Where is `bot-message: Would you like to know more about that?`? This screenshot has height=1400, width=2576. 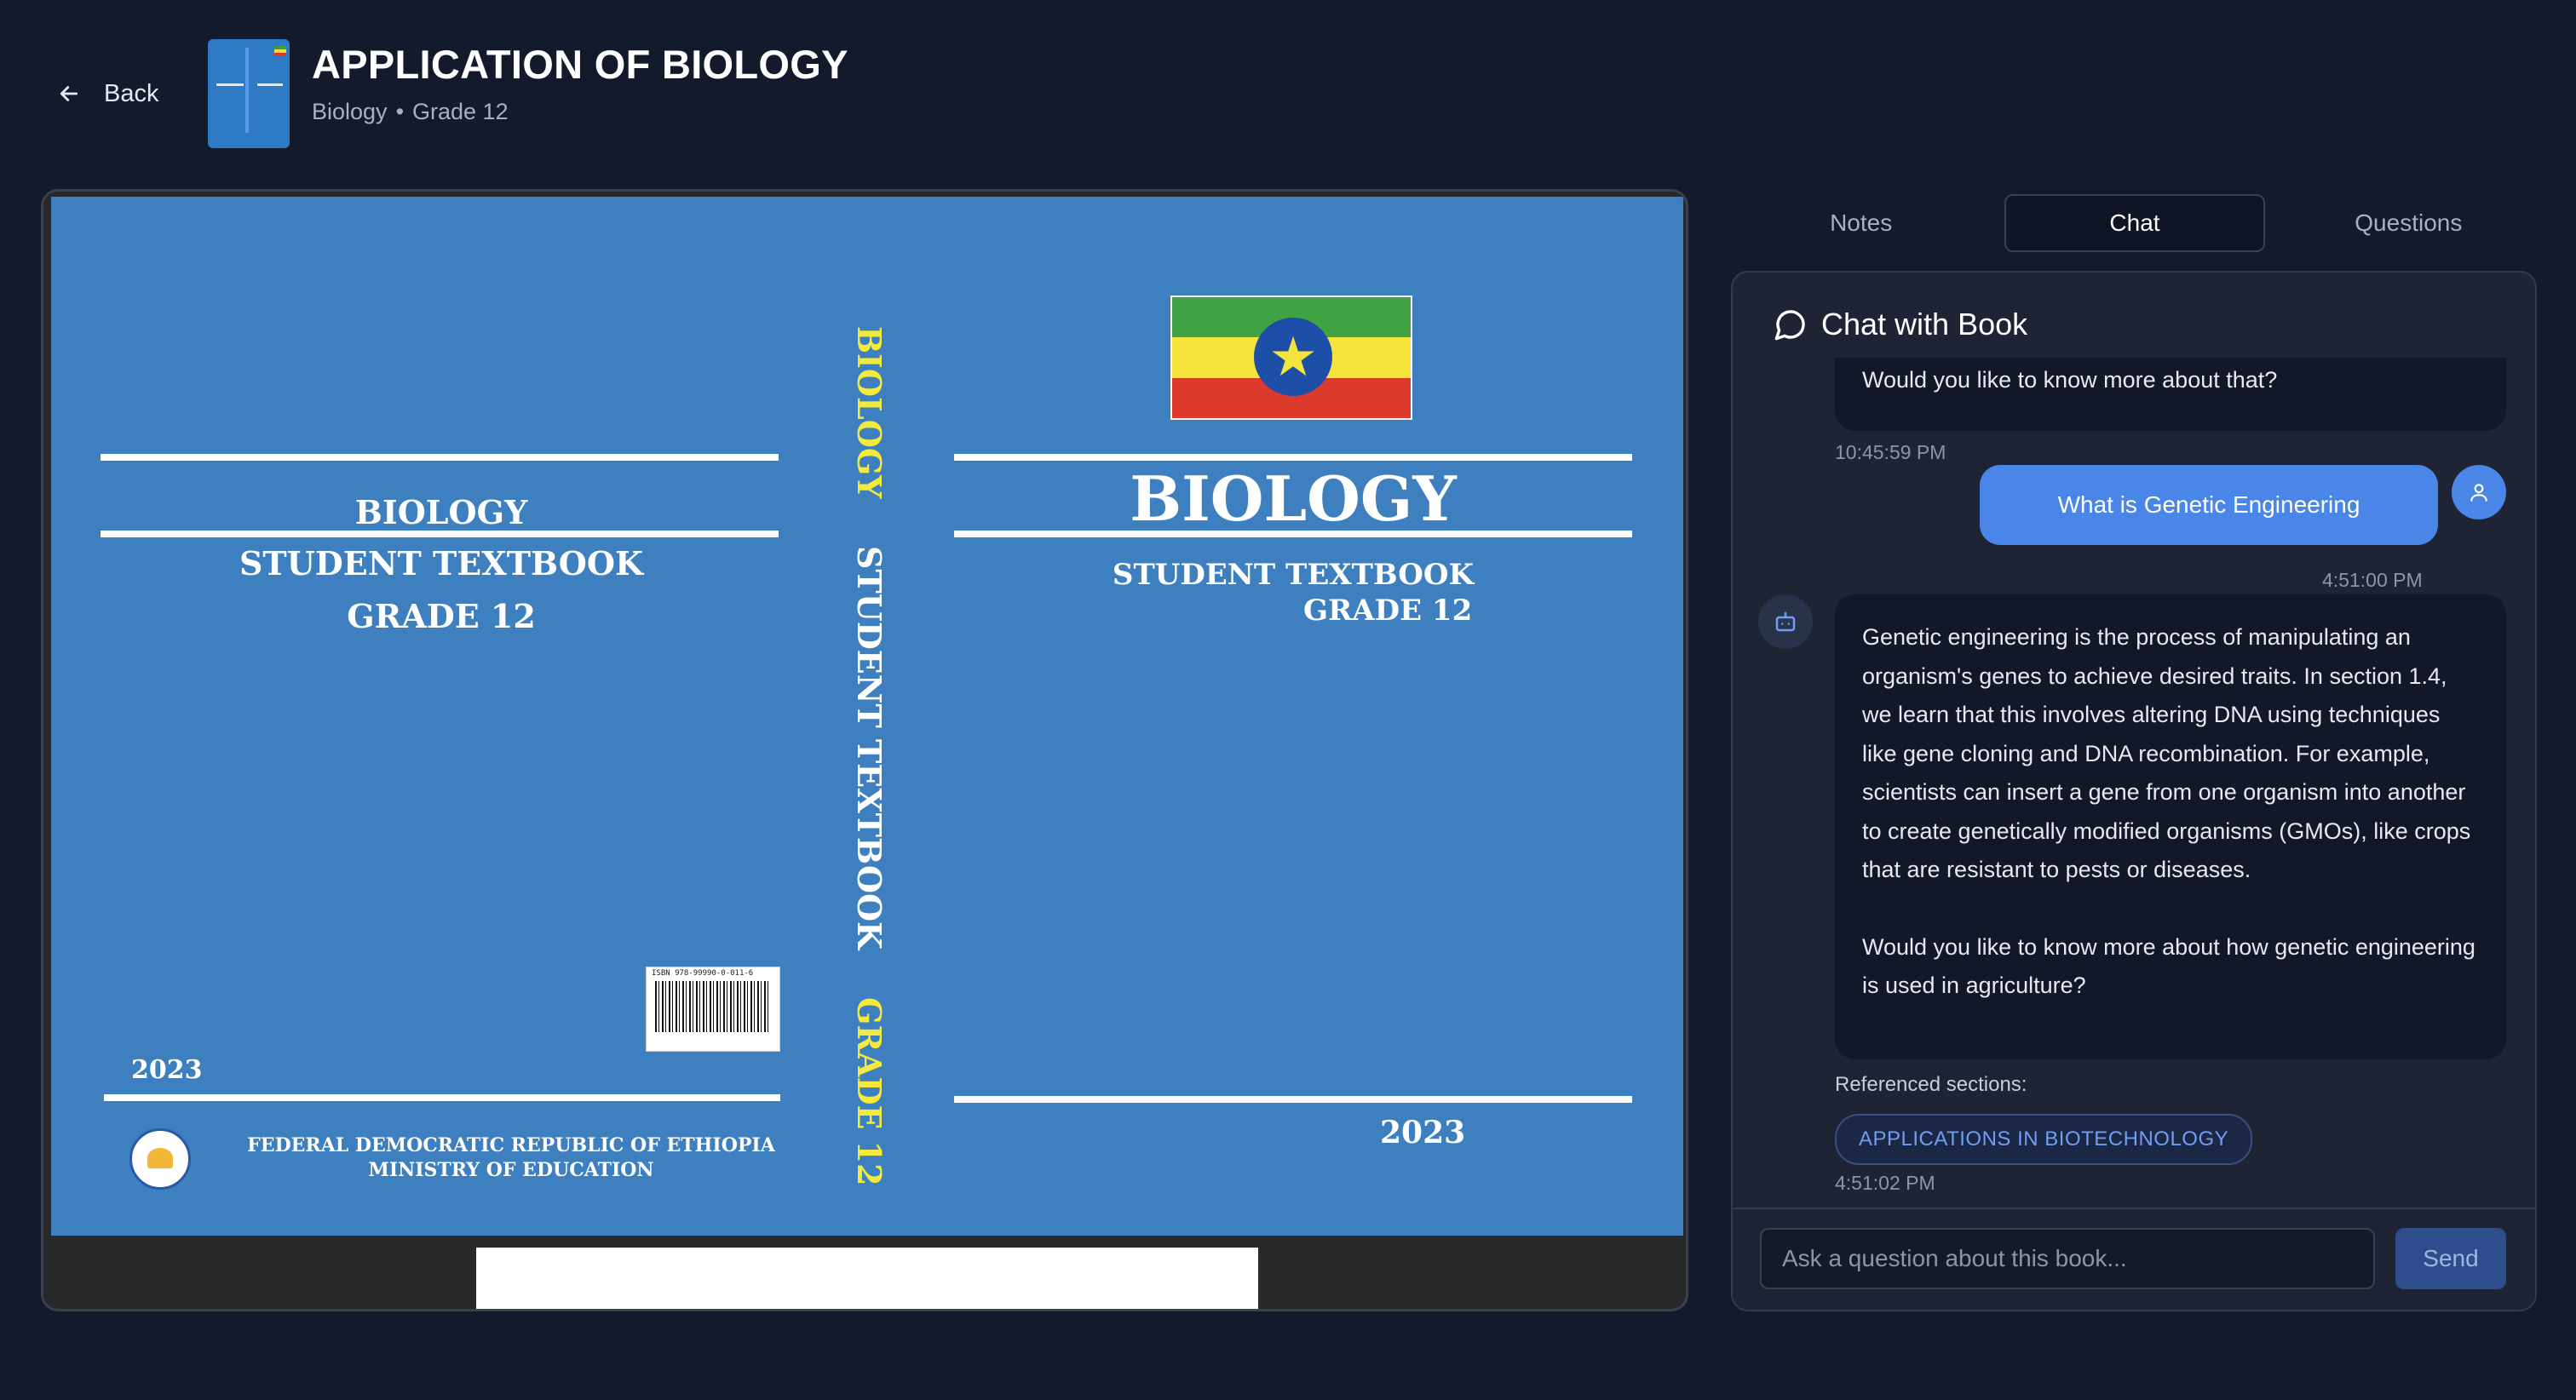
bot-message: Would you like to know more about that? is located at coordinates (2171, 394).